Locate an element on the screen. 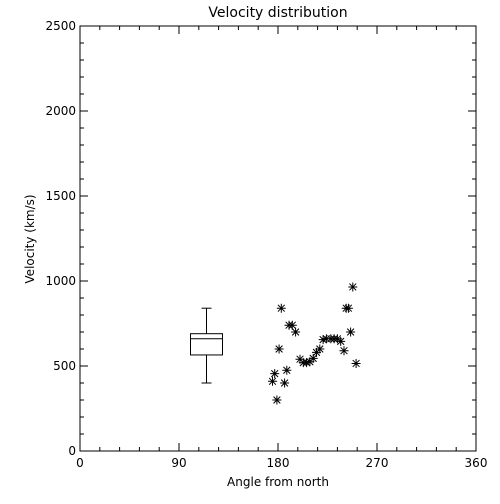 The width and height of the screenshot is (500, 504). x-tick-label: 360 is located at coordinates (476, 463).